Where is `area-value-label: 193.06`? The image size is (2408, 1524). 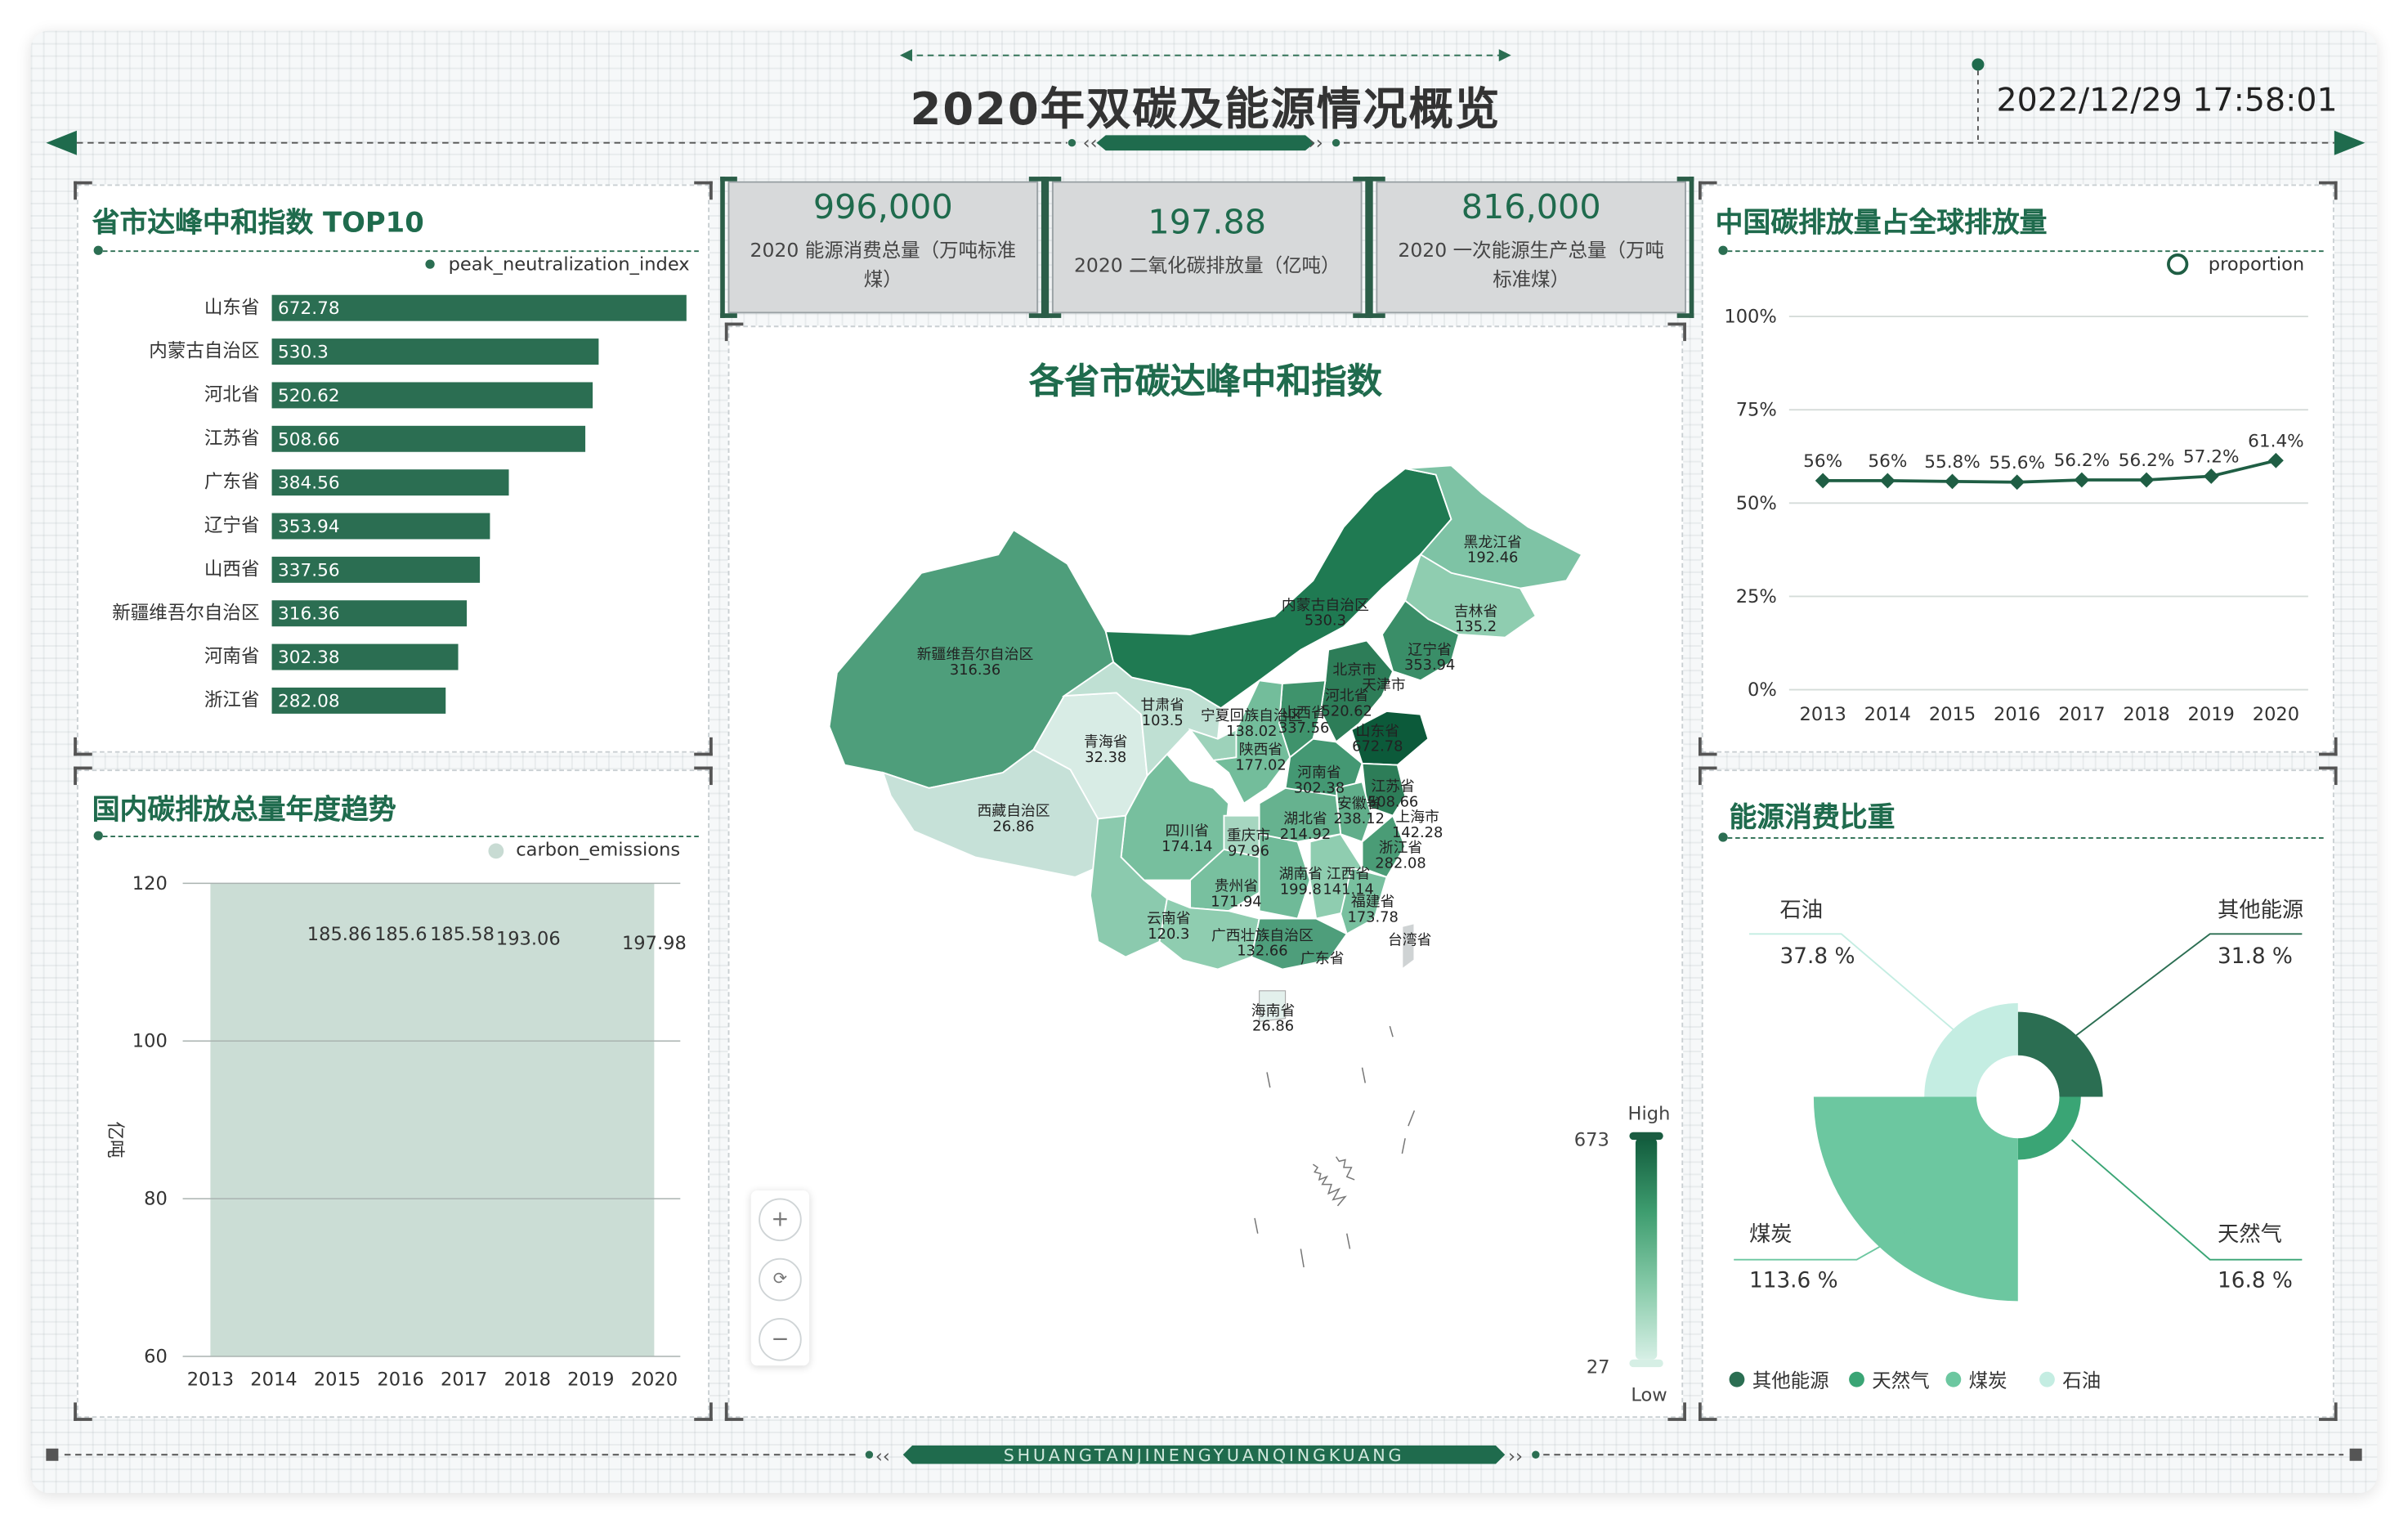 area-value-label: 193.06 is located at coordinates (528, 938).